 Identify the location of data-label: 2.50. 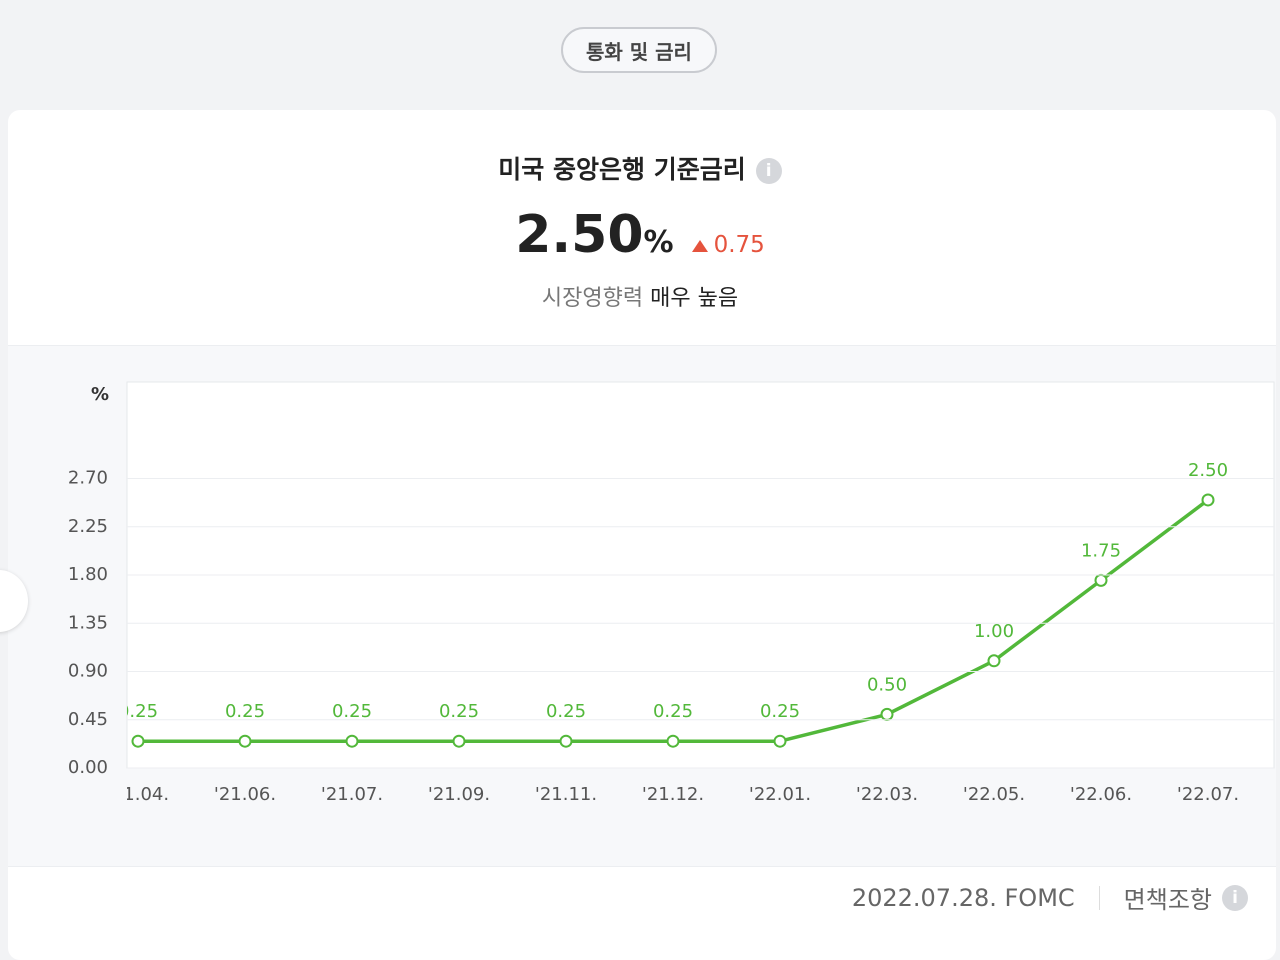
(1208, 470).